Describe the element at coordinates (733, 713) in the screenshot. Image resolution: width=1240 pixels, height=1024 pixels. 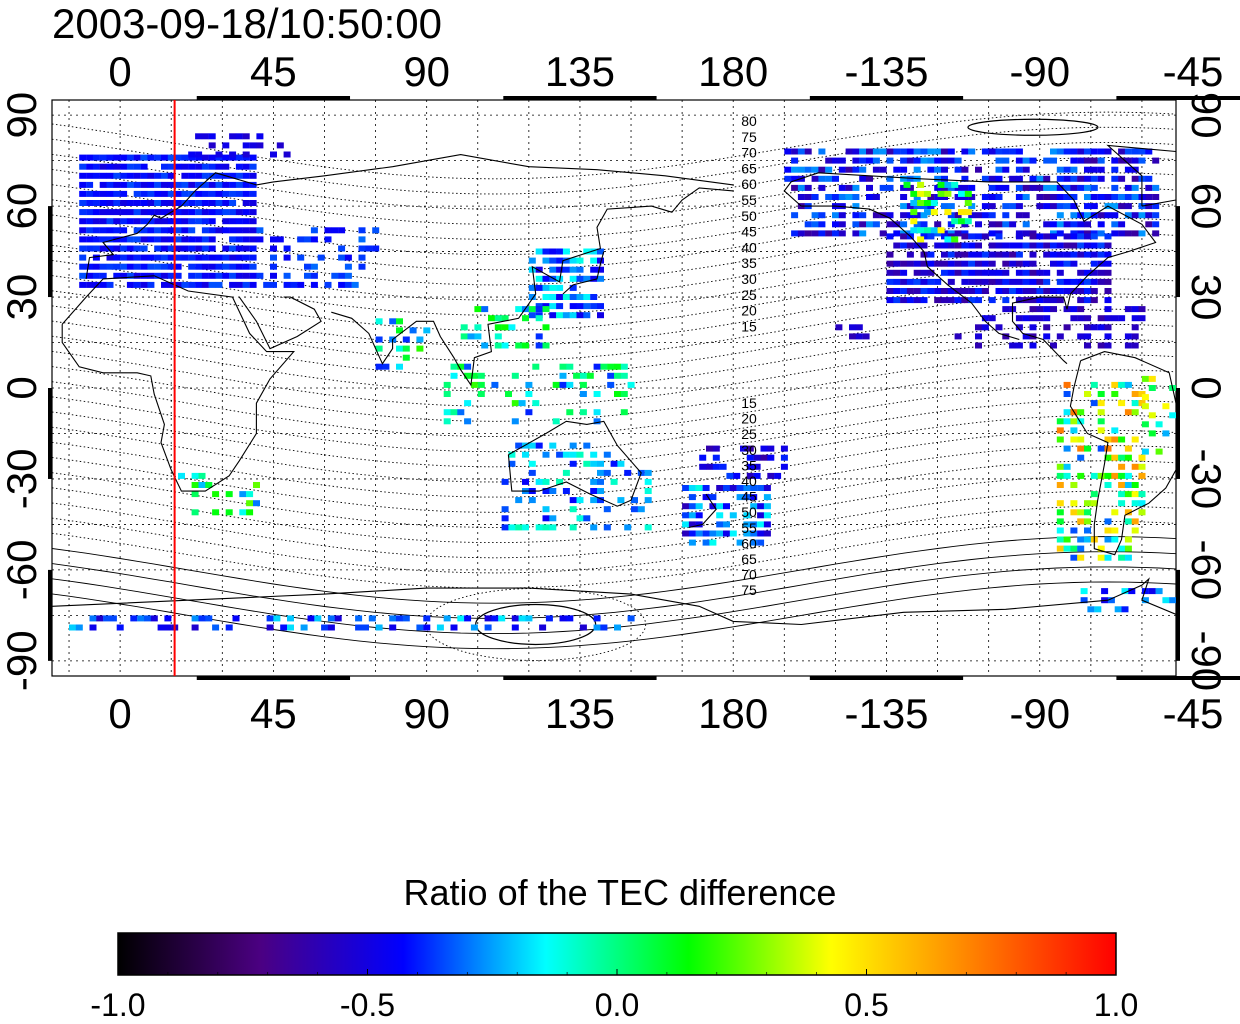
I see `bottom-axis-tick-label: 180` at that location.